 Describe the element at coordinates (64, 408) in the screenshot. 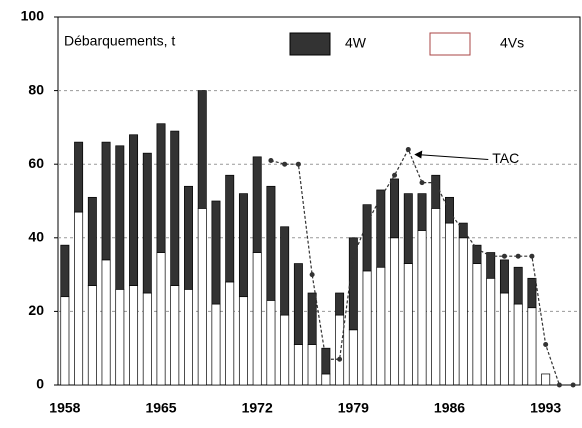

I see `x-tick-label: 1958` at that location.